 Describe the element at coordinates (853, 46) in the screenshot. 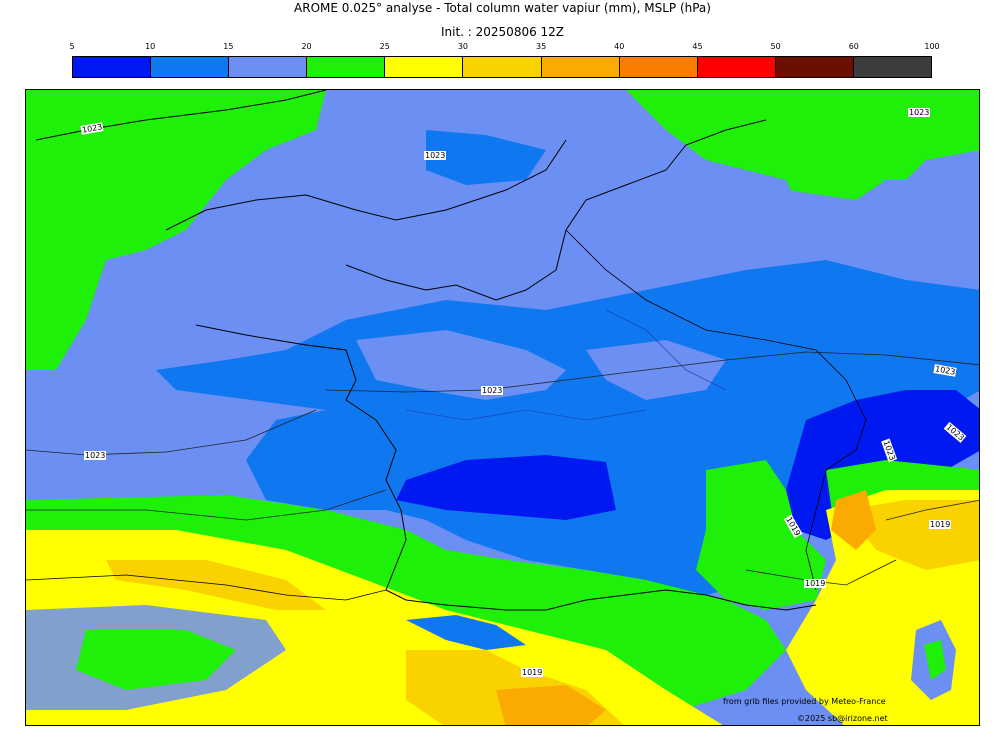

I see `legend-tick-label: 60` at that location.